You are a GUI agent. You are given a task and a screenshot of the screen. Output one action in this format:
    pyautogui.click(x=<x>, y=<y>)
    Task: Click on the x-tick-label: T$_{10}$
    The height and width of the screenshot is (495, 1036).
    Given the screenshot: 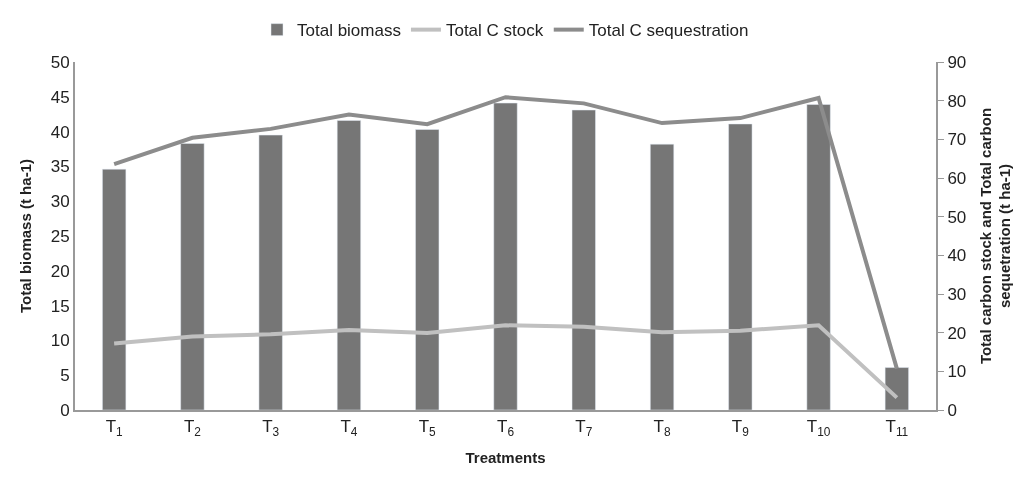 What is the action you would take?
    pyautogui.click(x=818, y=428)
    